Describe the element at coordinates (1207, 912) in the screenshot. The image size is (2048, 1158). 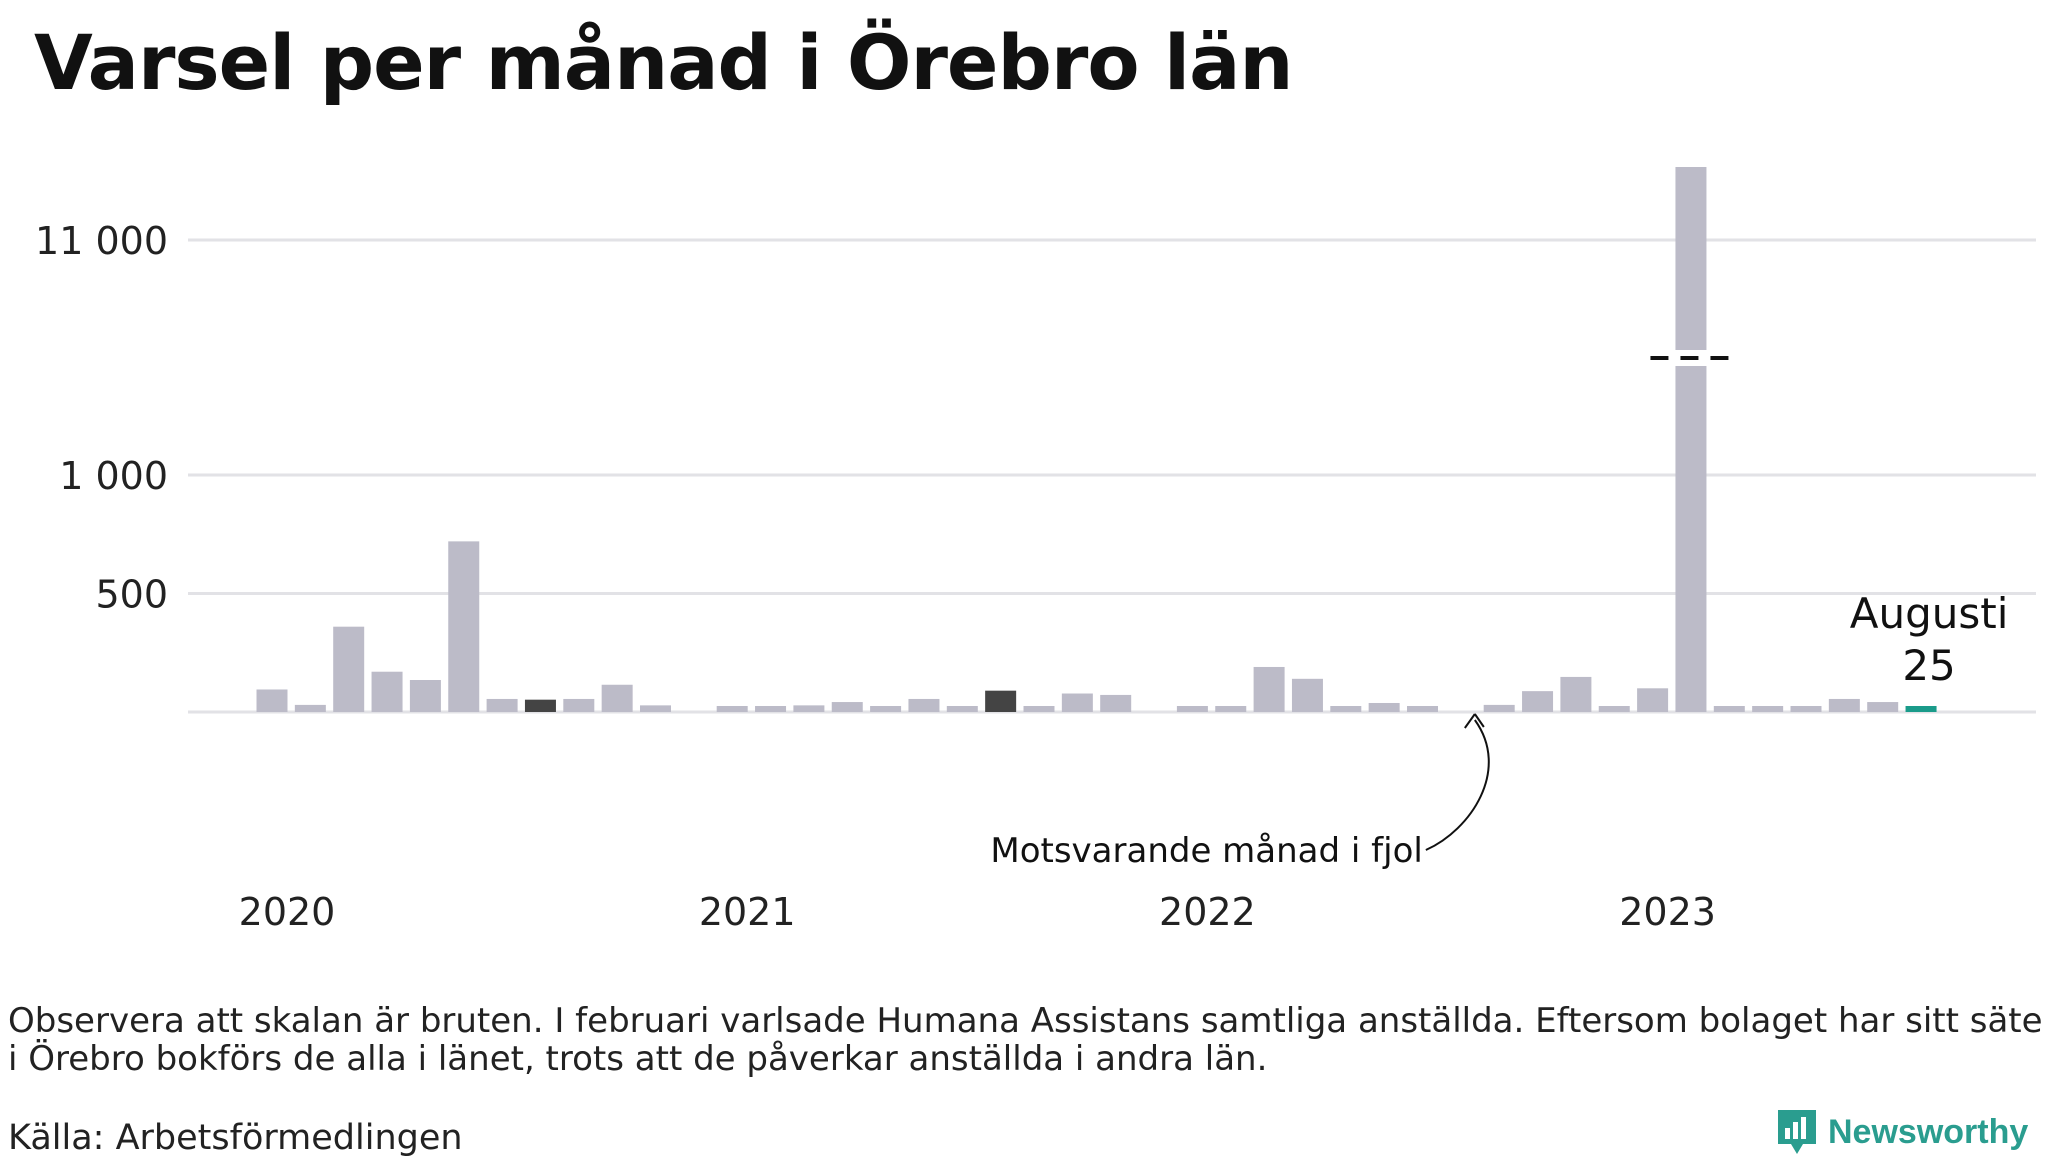
I see `x-year-label: 2022` at that location.